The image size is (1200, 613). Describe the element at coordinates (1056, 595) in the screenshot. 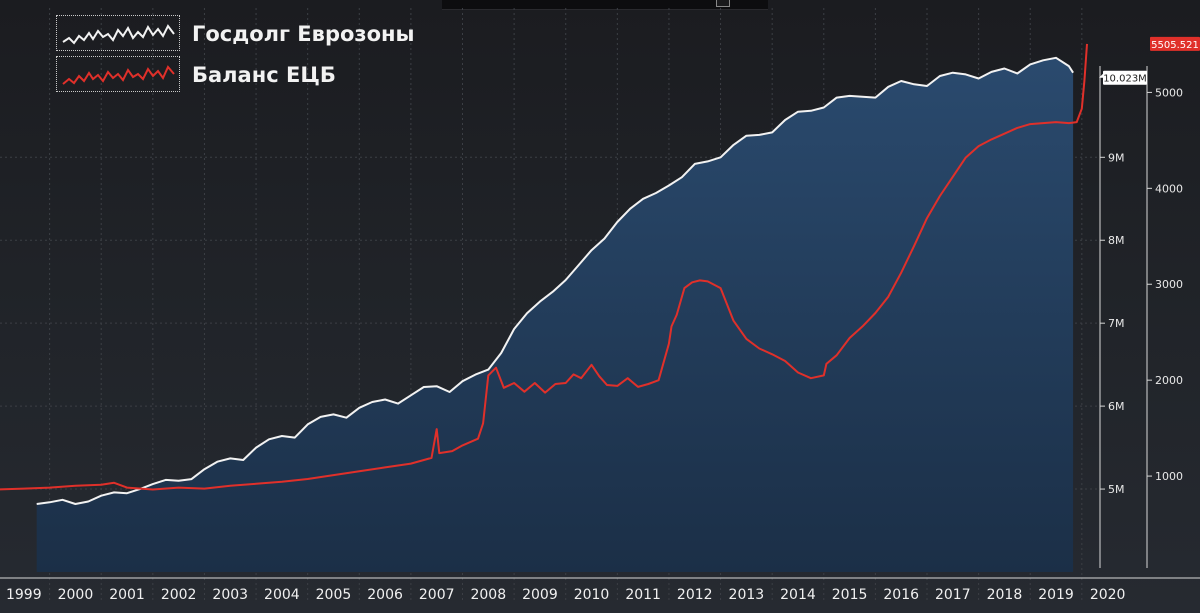

I see `x-tick-label: 2019` at that location.